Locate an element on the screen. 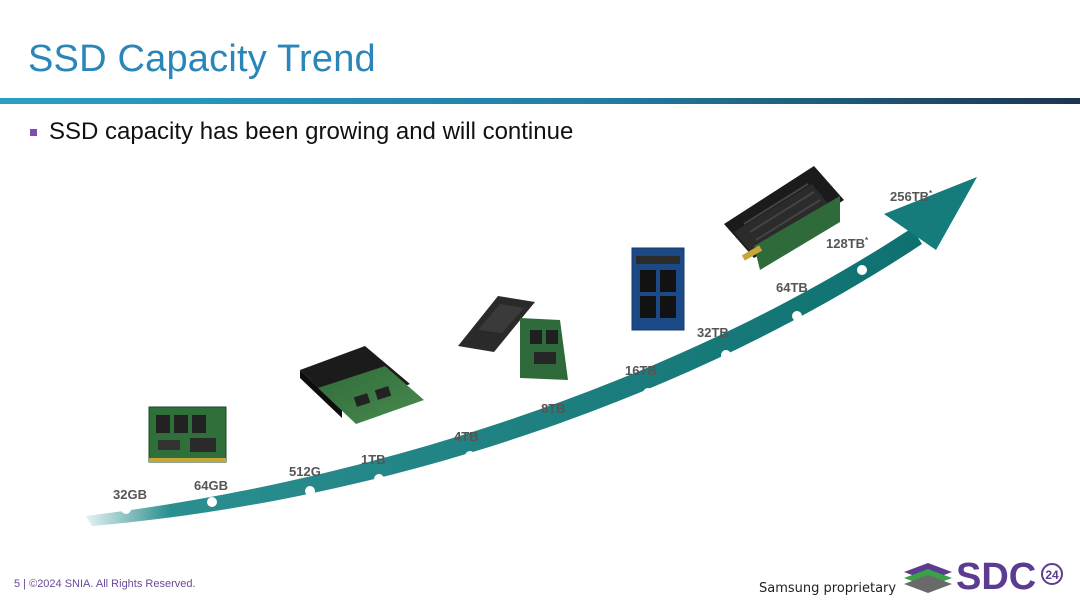 This screenshot has height=603, width=1080. milestone-dot-32gb is located at coordinates (126, 509).